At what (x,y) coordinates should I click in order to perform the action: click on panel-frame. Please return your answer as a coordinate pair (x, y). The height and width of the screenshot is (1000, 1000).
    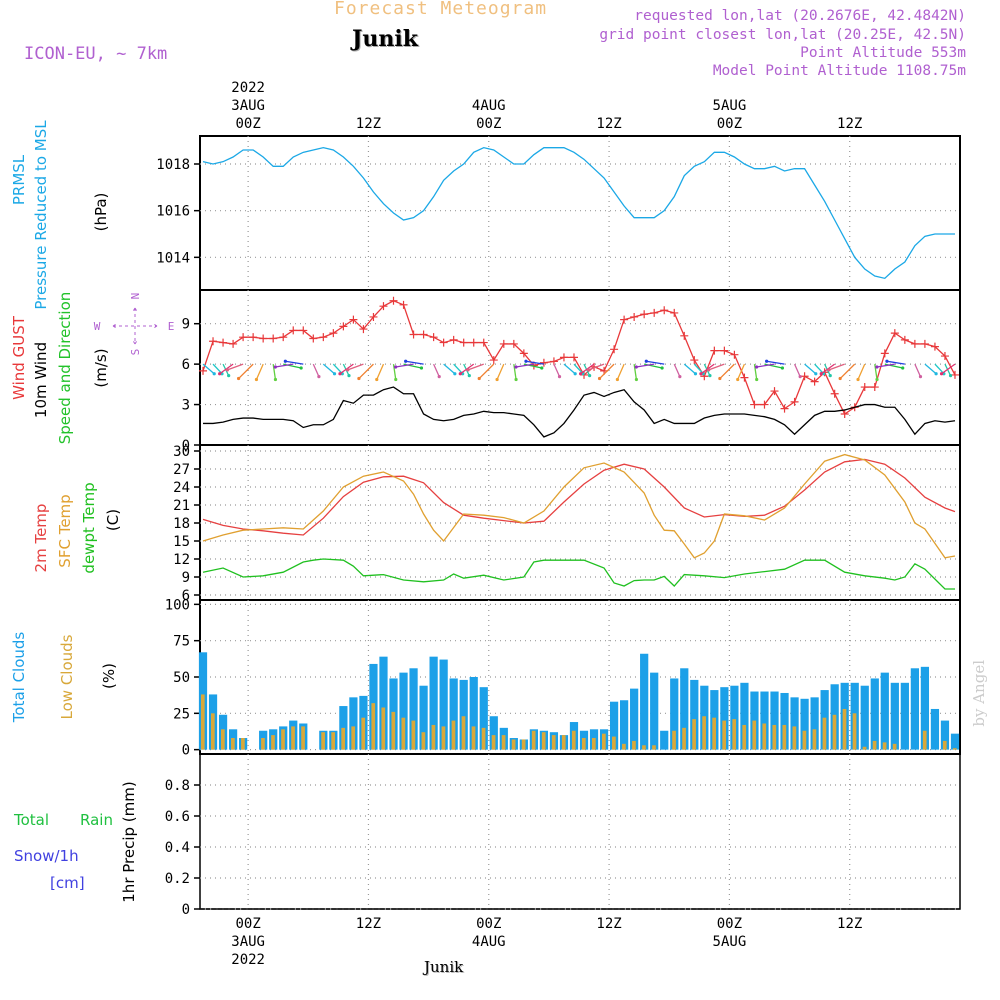
    Looking at the image, I should click on (580, 213).